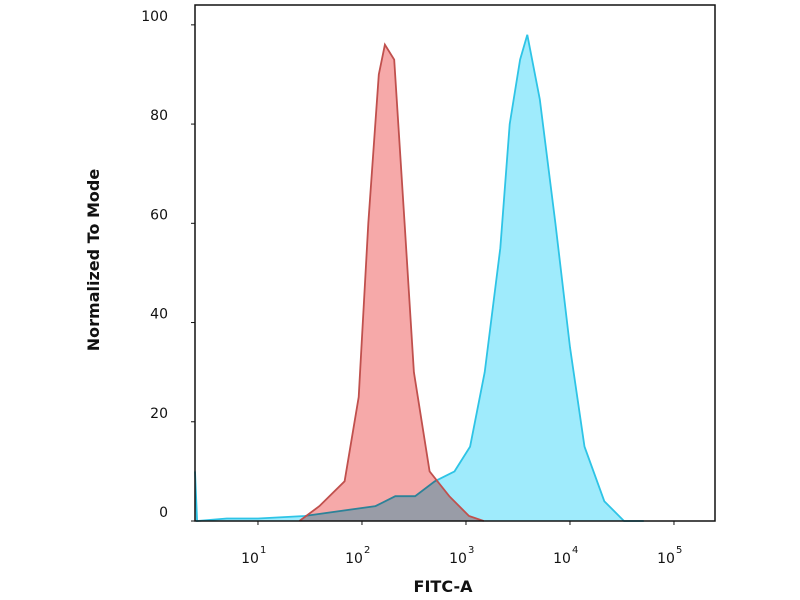  I want to click on x-tick-exponent: 2, so click(367, 550).